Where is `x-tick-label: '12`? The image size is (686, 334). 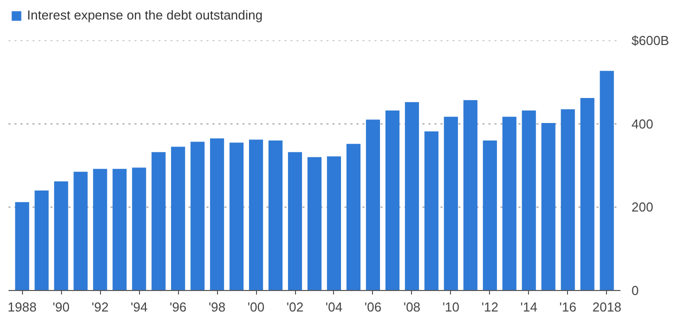
x-tick-label: '12 is located at coordinates (489, 307).